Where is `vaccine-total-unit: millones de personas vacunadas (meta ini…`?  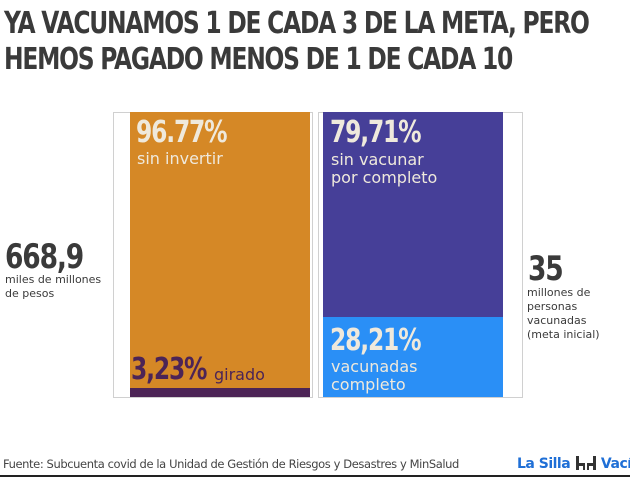
vaccine-total-unit: millones de personas vacunadas (meta ini… is located at coordinates (563, 314).